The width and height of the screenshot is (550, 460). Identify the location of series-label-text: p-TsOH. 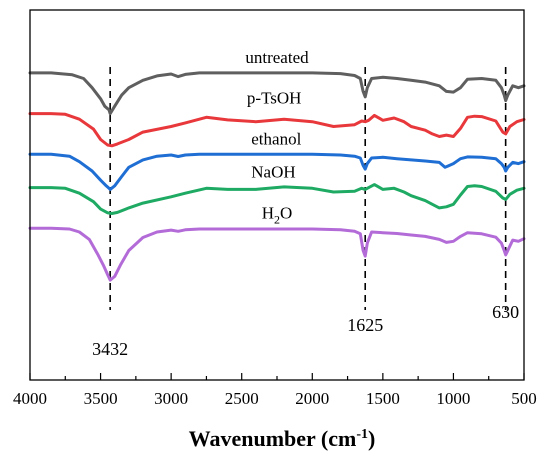
(274, 98).